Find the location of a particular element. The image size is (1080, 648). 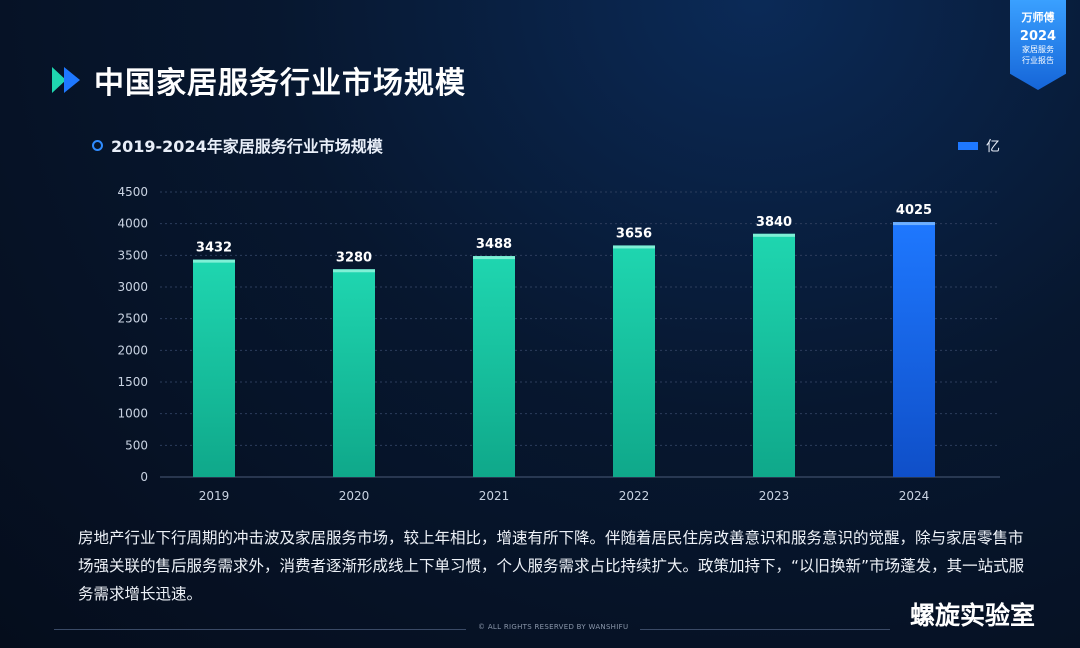

page-title: 中国家居服务行业市场规模 is located at coordinates (280, 83).